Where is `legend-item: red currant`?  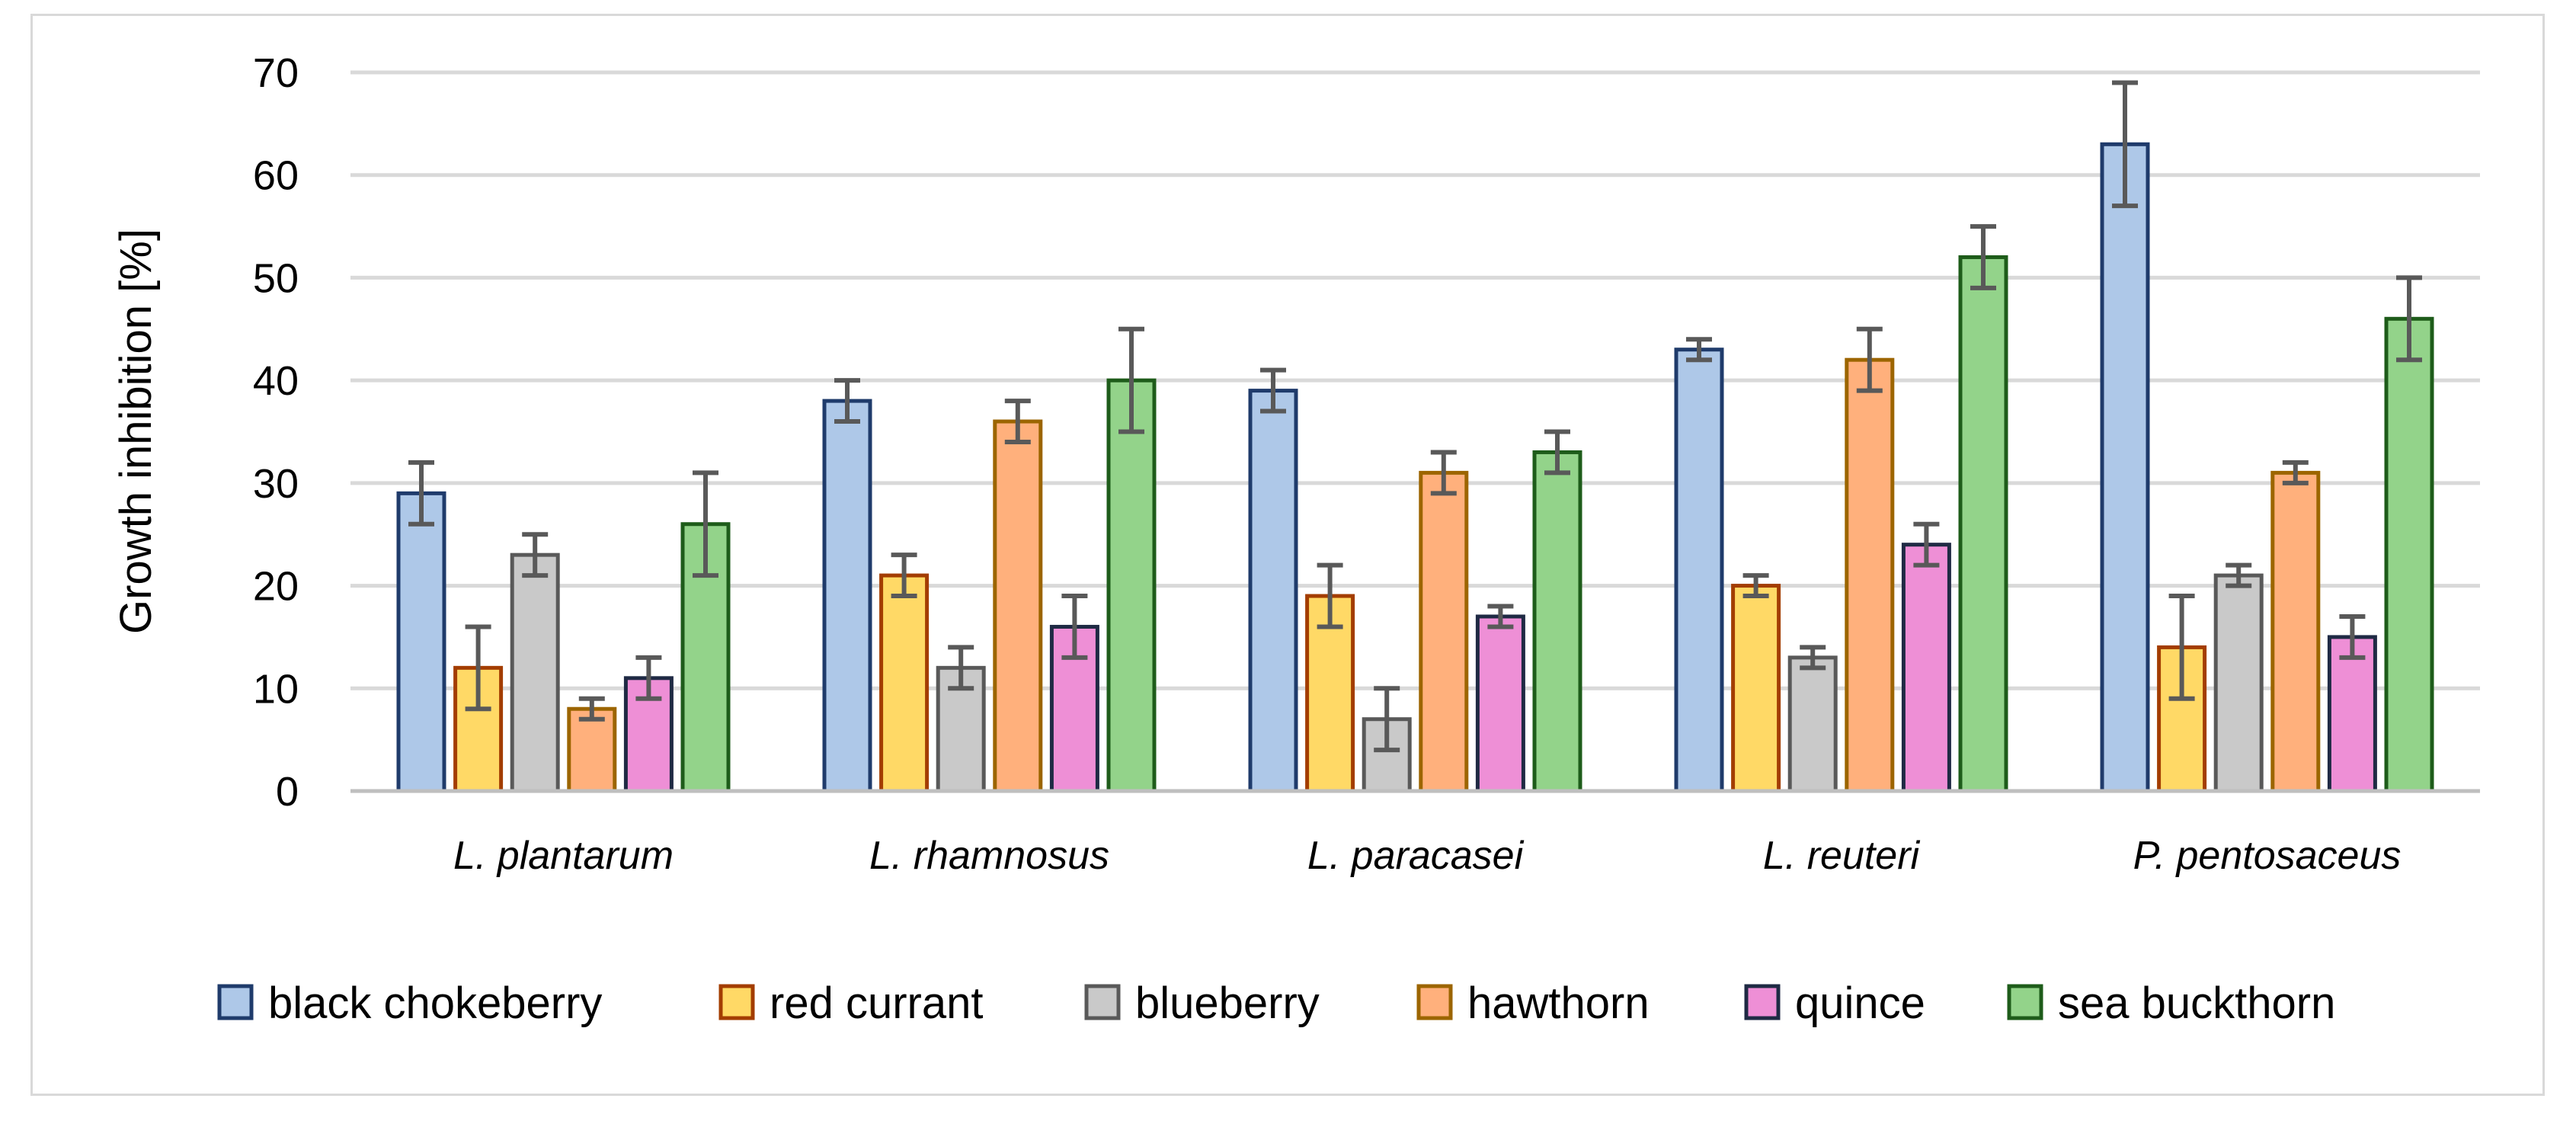
legend-item: red currant is located at coordinates (850, 1003).